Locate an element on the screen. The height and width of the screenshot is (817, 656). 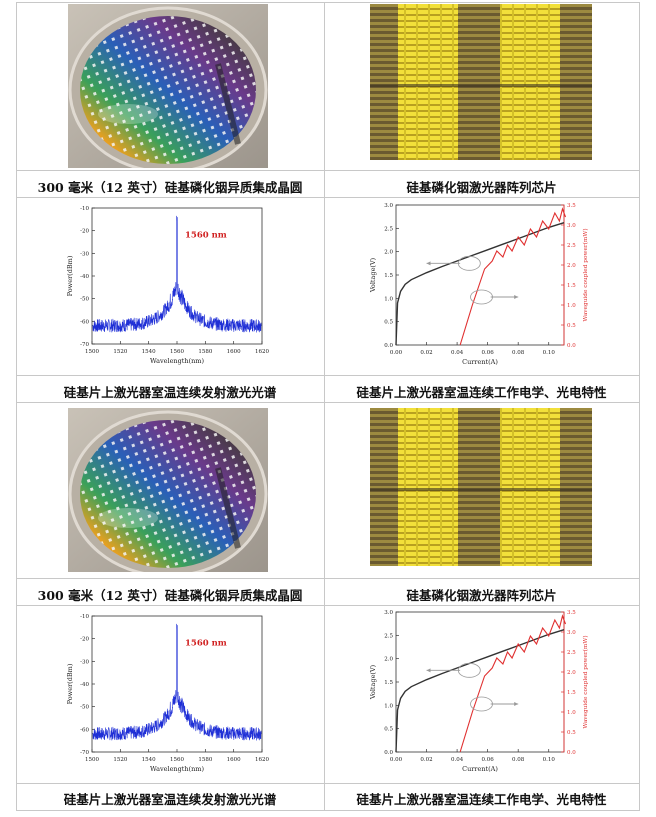
y-axis-label: Power(dBm) is located at coordinates (70, 275).